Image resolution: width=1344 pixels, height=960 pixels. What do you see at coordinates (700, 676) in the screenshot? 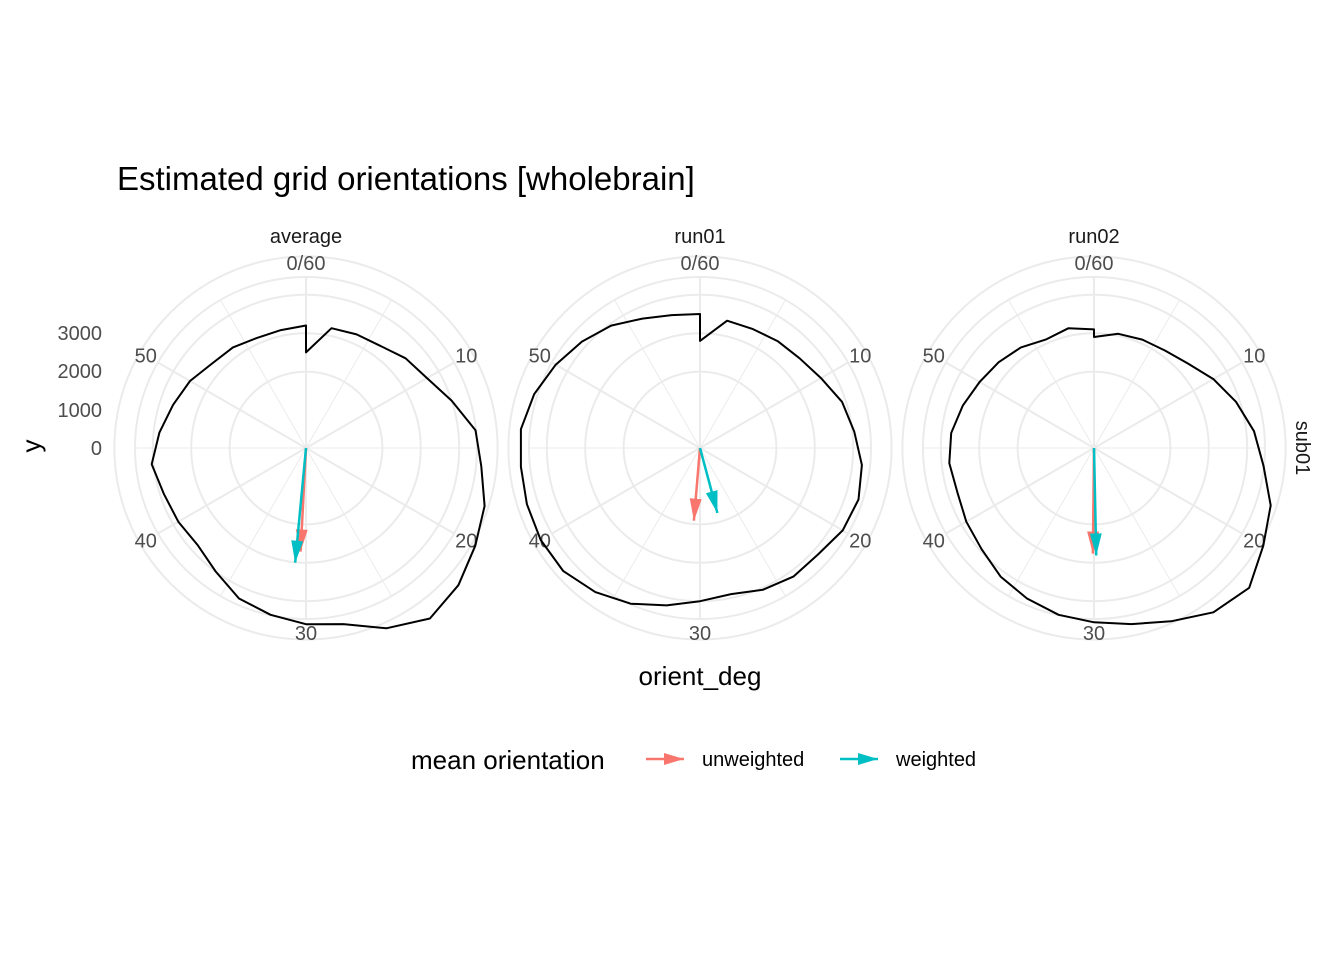
I see `x-axis-title: orient_deg` at bounding box center [700, 676].